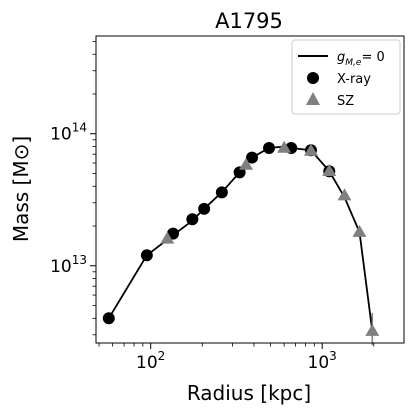 The height and width of the screenshot is (414, 414). What do you see at coordinates (68, 133) in the screenshot?
I see `y-tick-label: 1014` at bounding box center [68, 133].